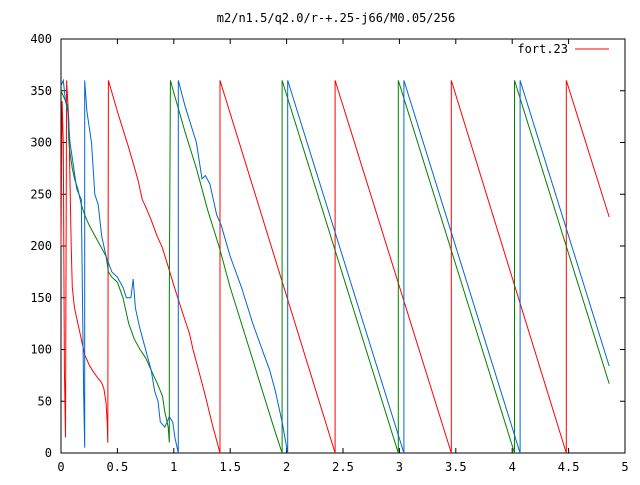 The width and height of the screenshot is (640, 485). What do you see at coordinates (118, 467) in the screenshot?
I see `x-tick-label: 0.5` at bounding box center [118, 467].